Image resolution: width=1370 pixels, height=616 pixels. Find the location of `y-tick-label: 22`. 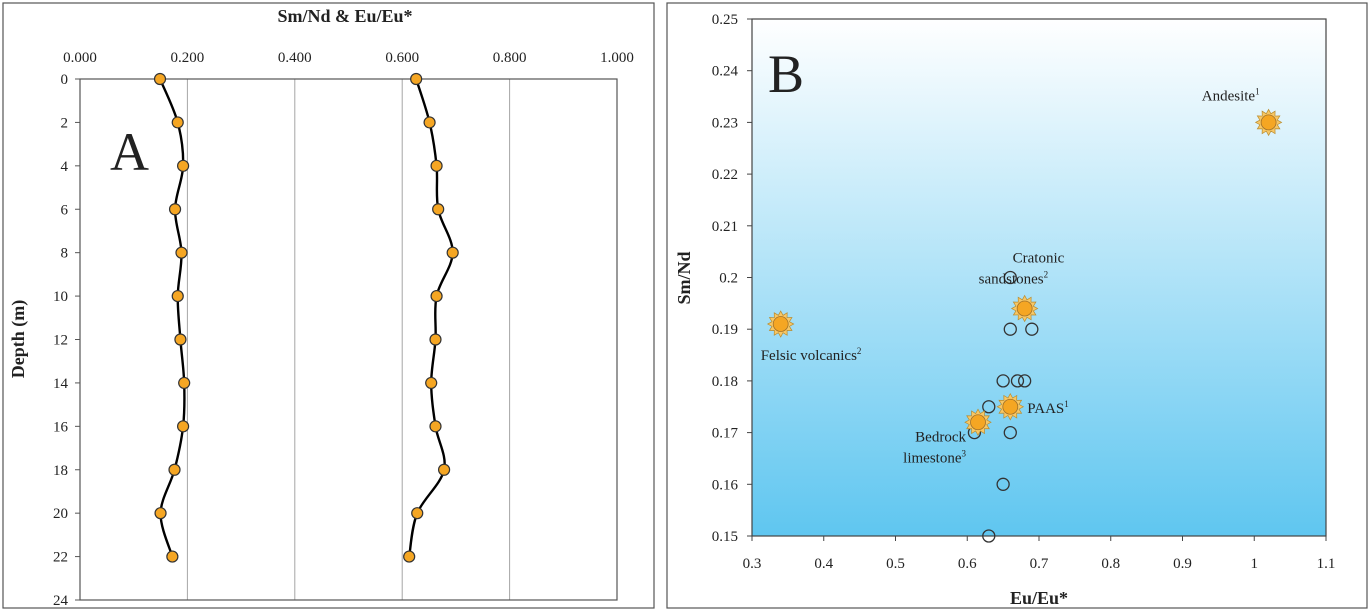

y-tick-label: 22 is located at coordinates (60, 558).